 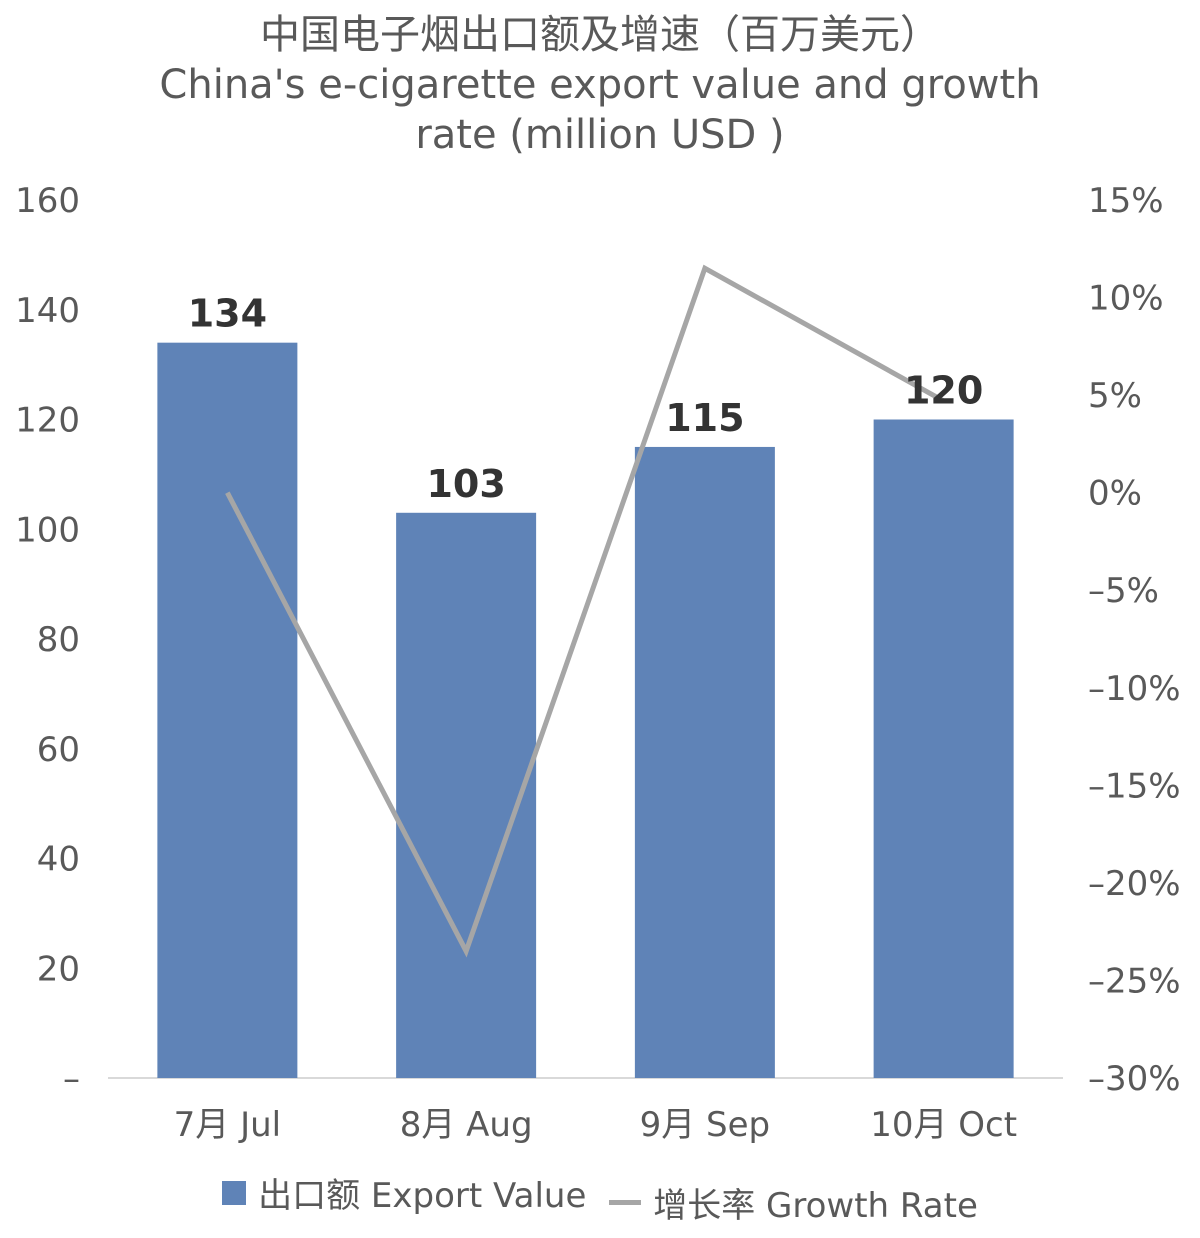 I want to click on y-left-tick-label: 80, so click(x=58, y=640).